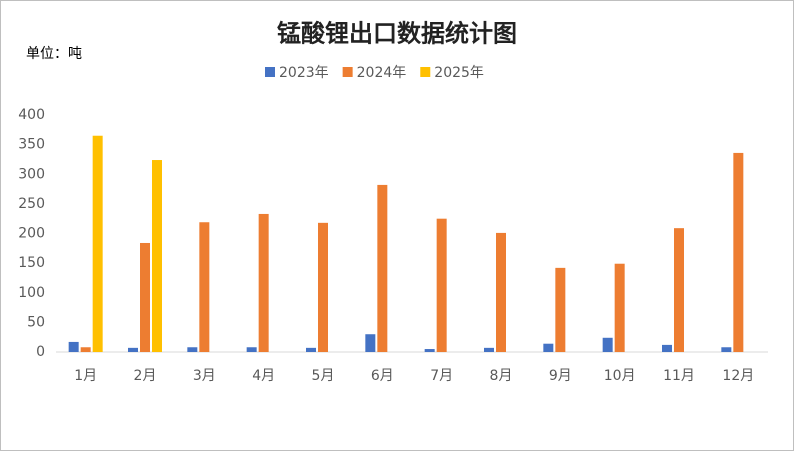 This screenshot has height=451, width=794. I want to click on x-tick-label: 1月, so click(85, 376).